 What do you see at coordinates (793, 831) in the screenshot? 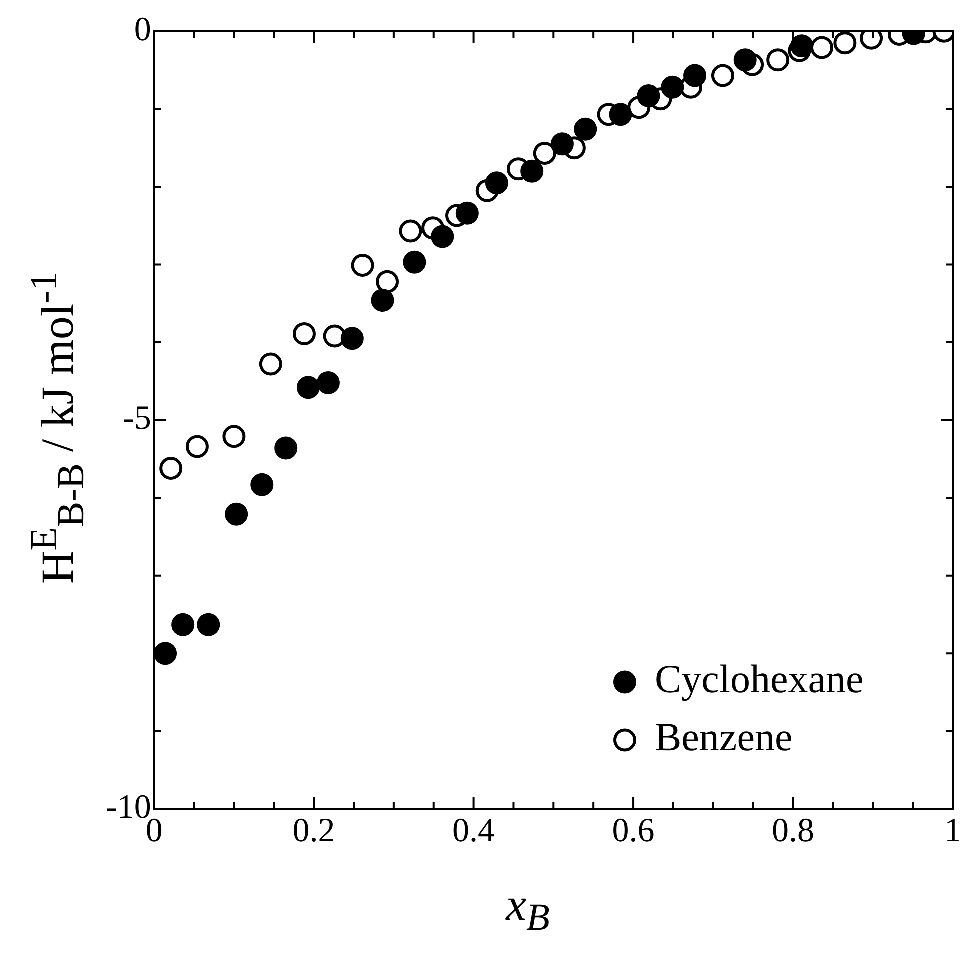
I see `x-tick-label: 0.8` at bounding box center [793, 831].